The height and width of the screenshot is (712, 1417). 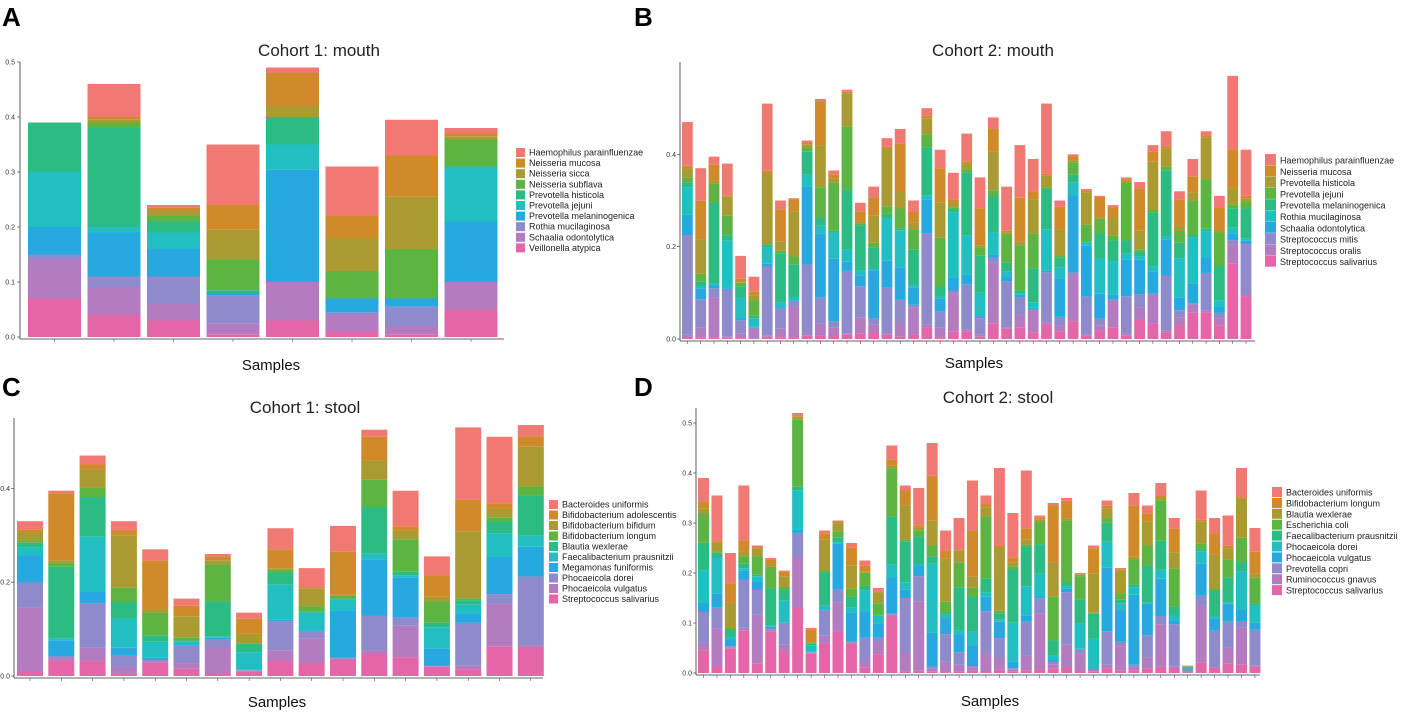 I want to click on legend-label: Faecalibacterium prausnitzii, so click(x=1342, y=536).